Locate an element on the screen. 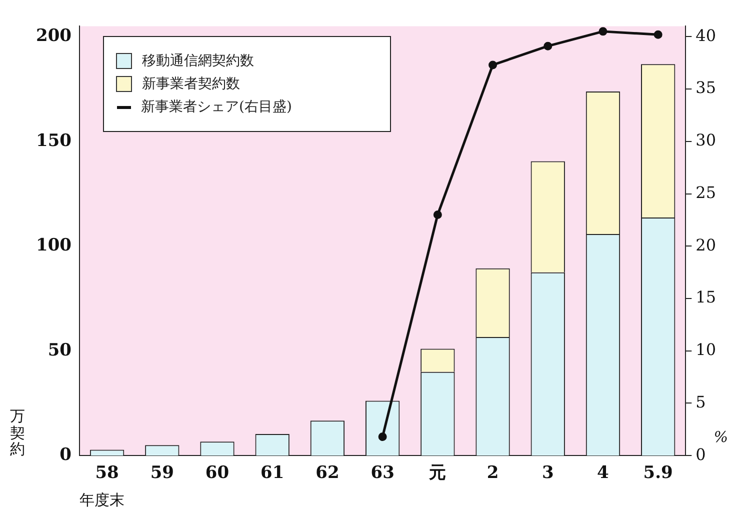  x-tick-label: 60 is located at coordinates (217, 473).